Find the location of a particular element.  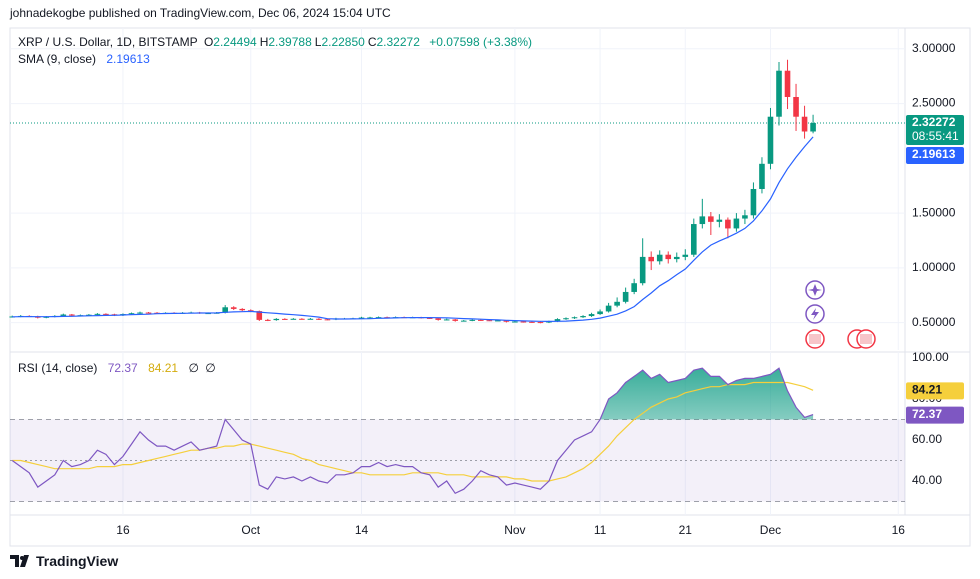

ohlc-key: H is located at coordinates (264, 42).